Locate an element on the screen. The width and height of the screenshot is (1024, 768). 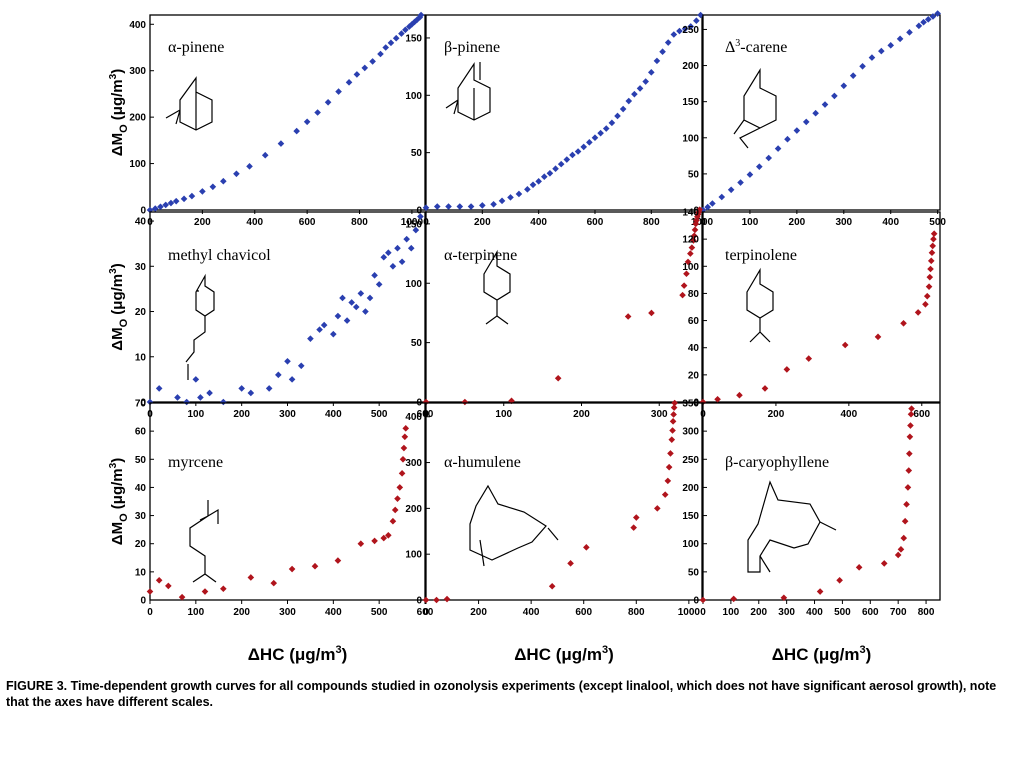
x-tick-label: 100 is located at coordinates (503, 414).